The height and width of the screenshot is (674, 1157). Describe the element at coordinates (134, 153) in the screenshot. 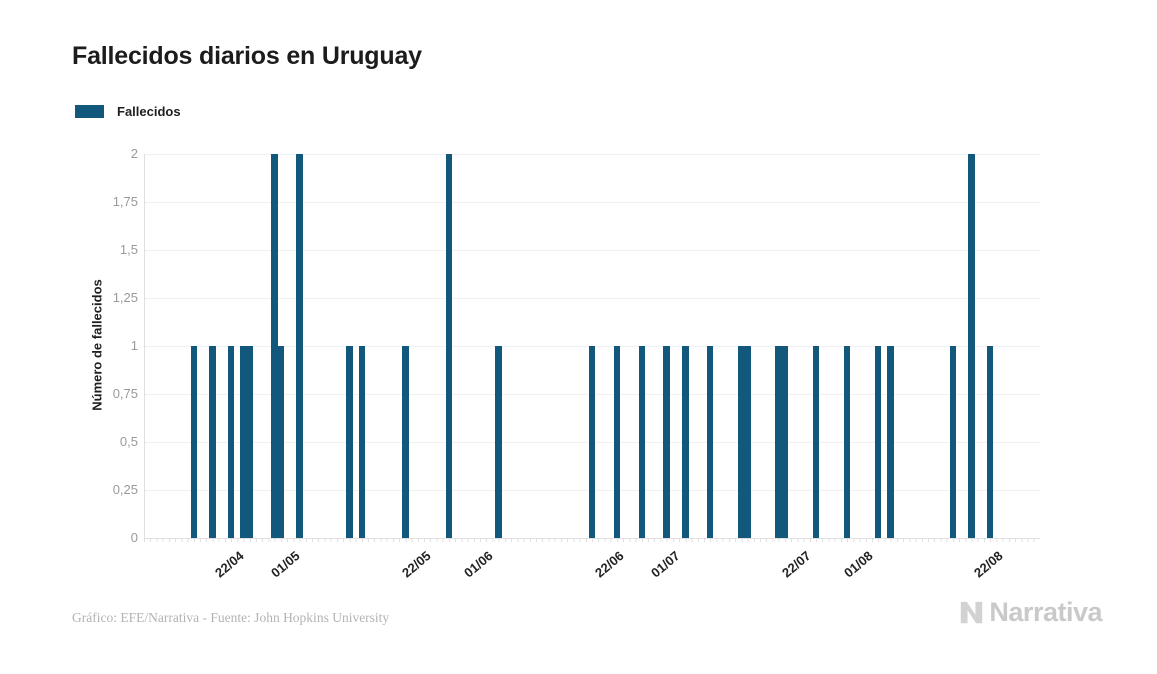

I see `y-tick-label: 2` at that location.